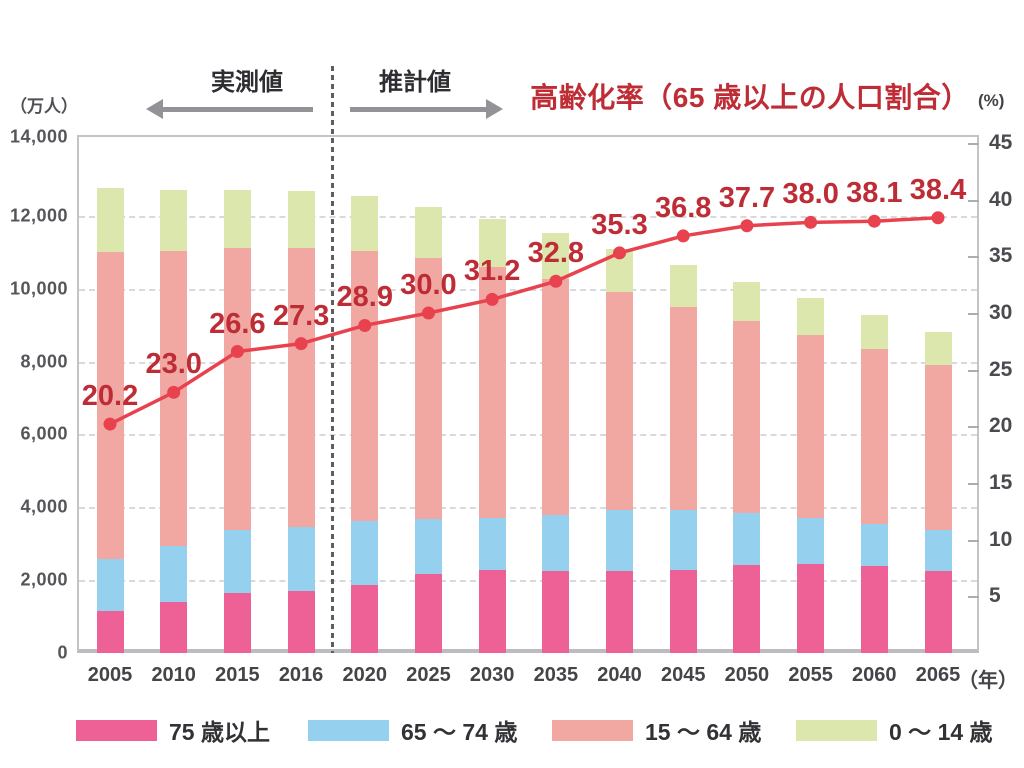  I want to click on right-axis-tick-15: 15, so click(1001, 482).